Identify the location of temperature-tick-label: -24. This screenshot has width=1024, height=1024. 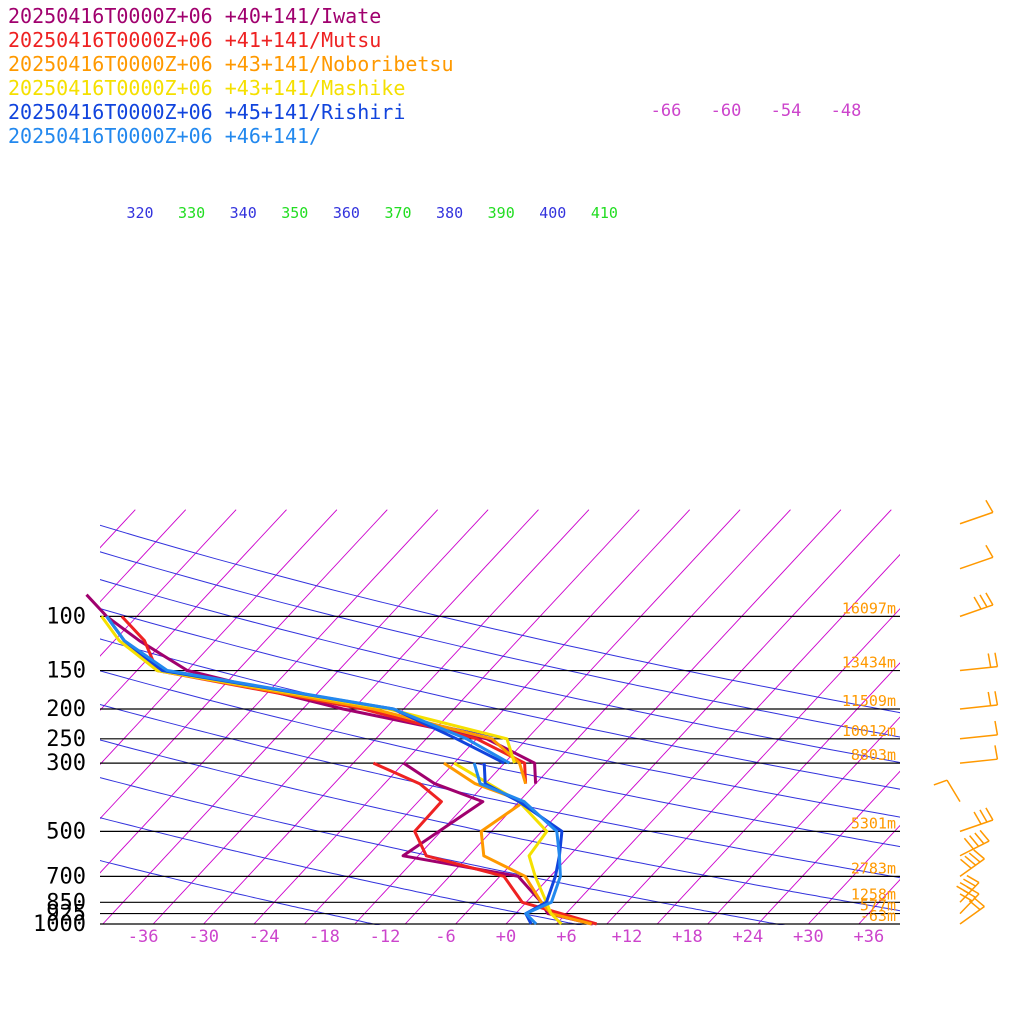
(264, 937).